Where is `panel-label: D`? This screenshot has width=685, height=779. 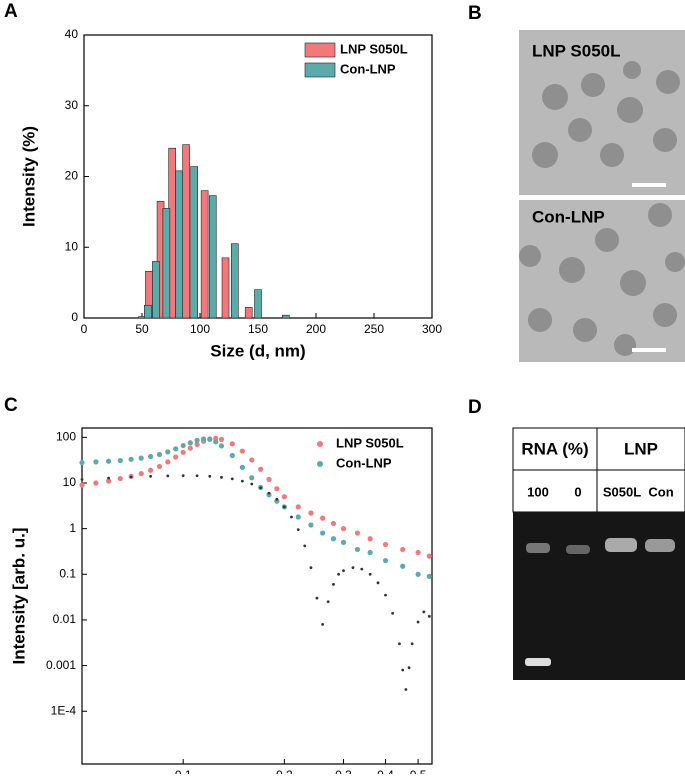 panel-label: D is located at coordinates (475, 407).